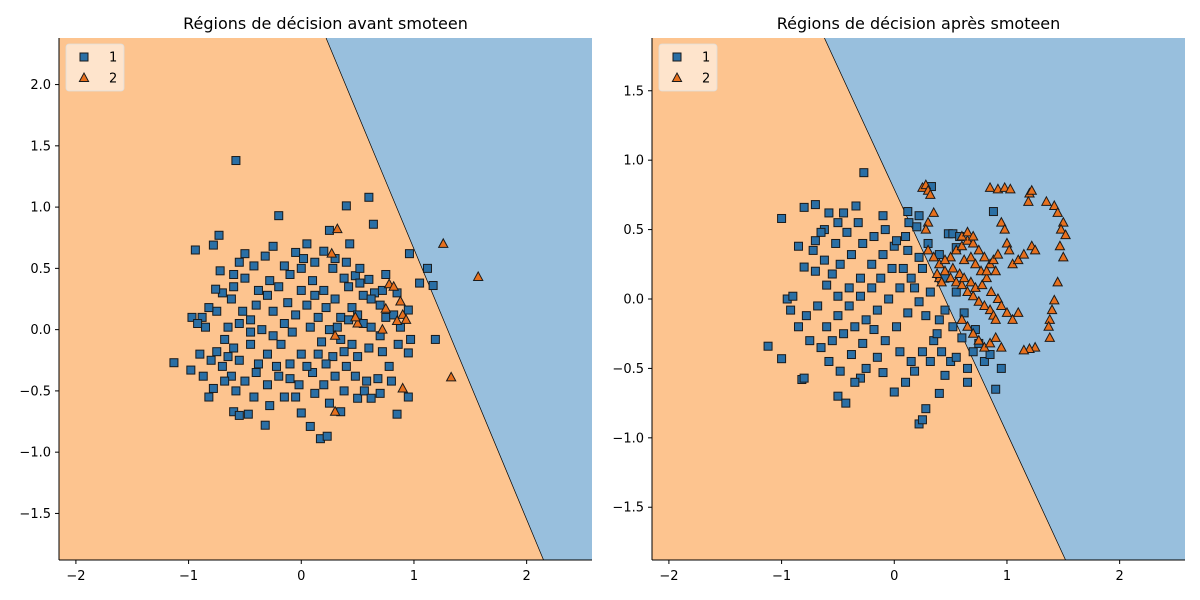 The image size is (1200, 600). What do you see at coordinates (35, 453) in the screenshot?
I see `y-tick-label: −1.0` at bounding box center [35, 453].